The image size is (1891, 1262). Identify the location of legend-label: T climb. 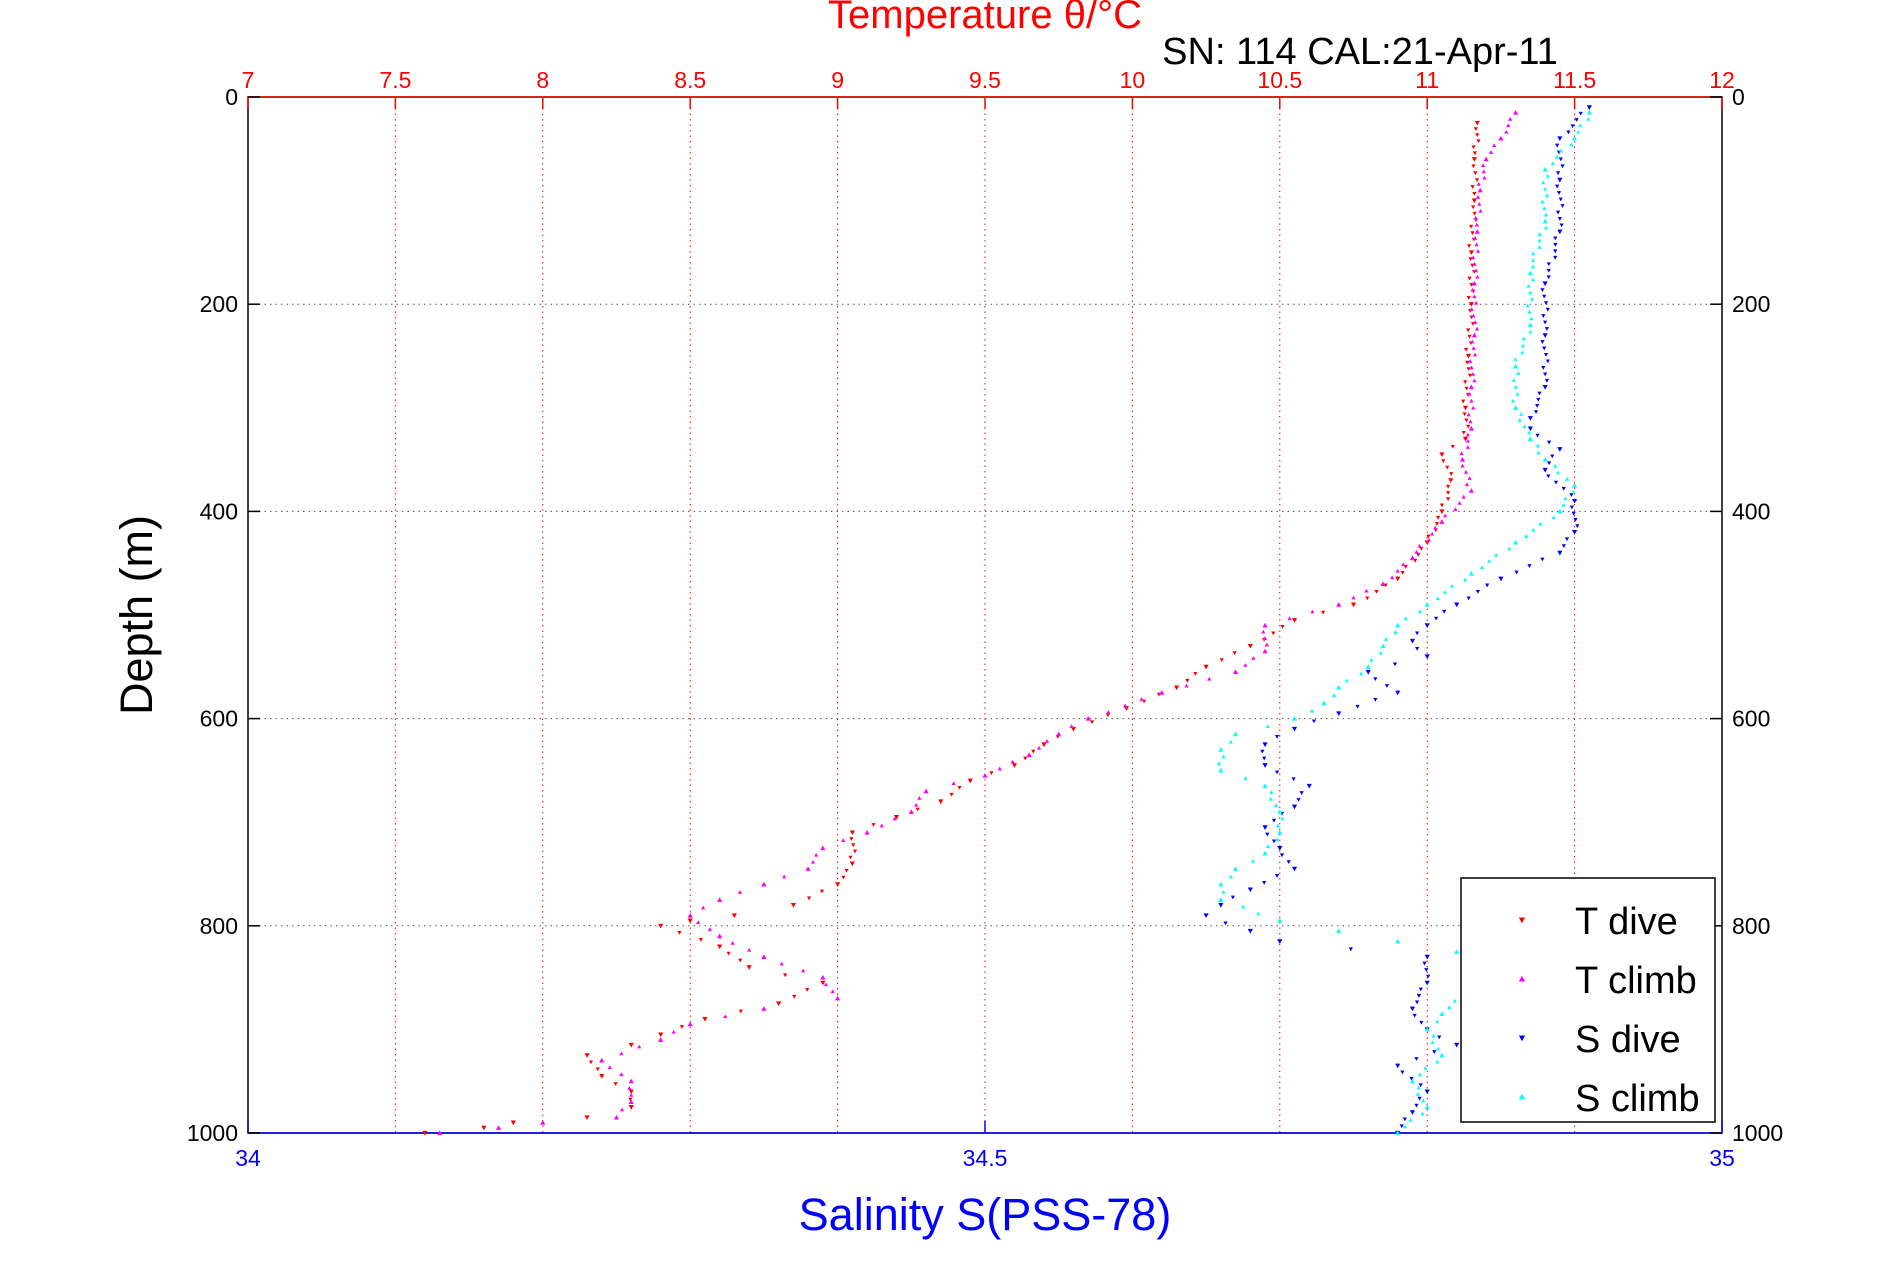
(1636, 981).